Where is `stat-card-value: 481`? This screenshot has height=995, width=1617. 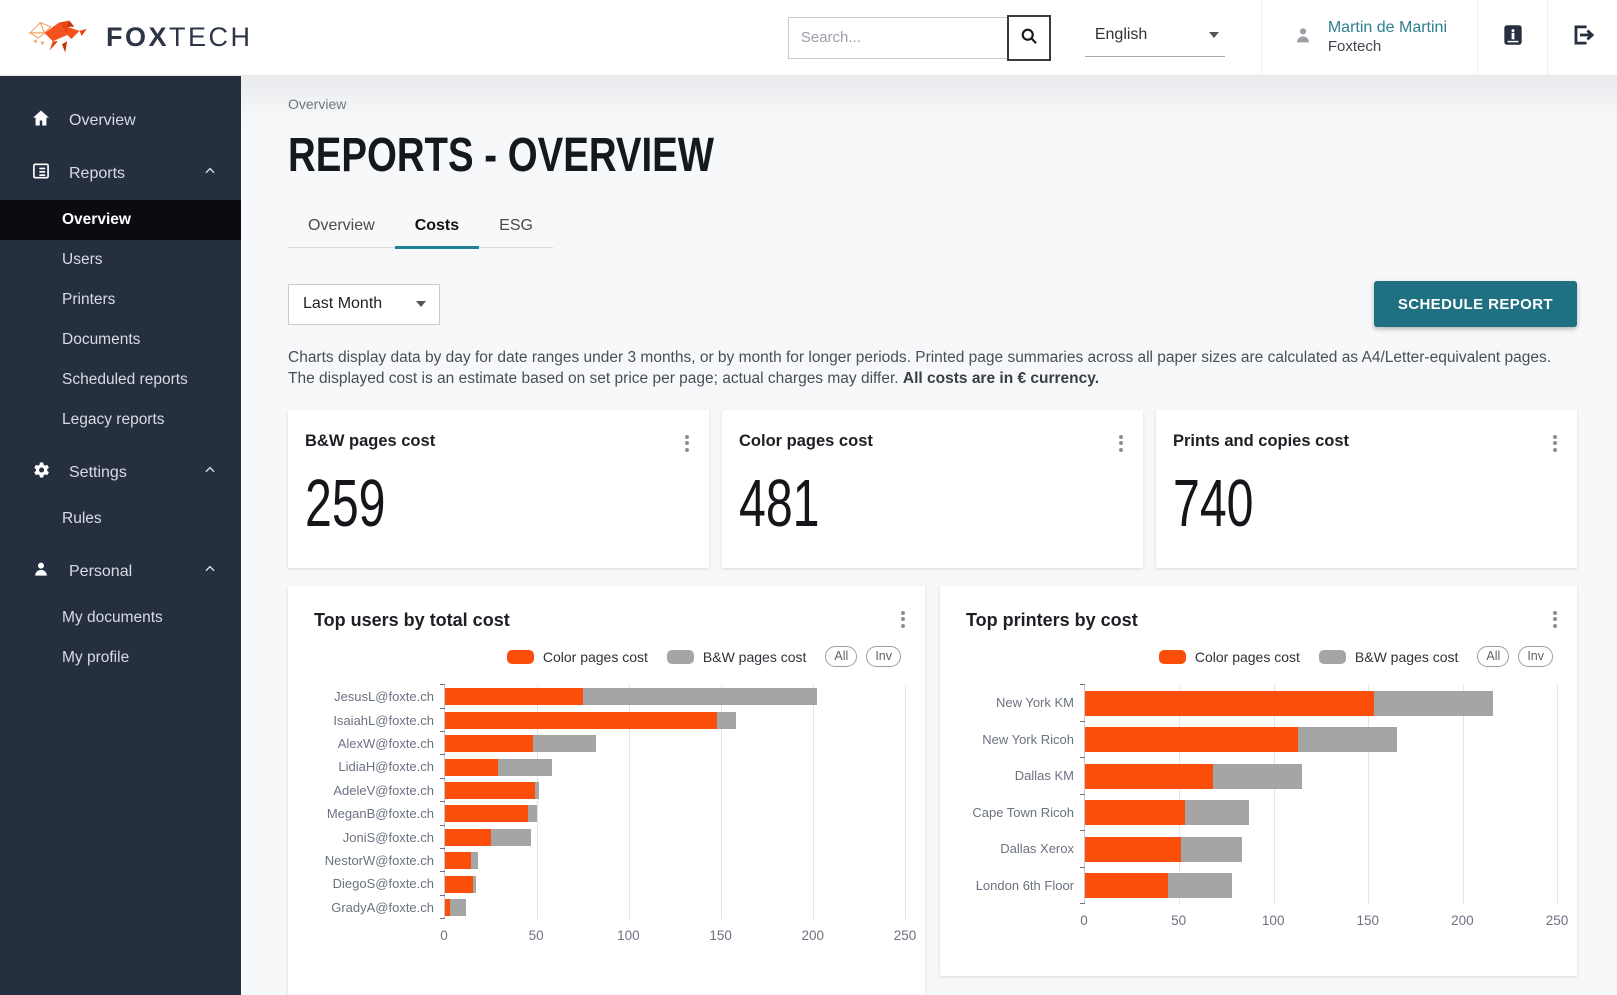 stat-card-value: 481 is located at coordinates (779, 504).